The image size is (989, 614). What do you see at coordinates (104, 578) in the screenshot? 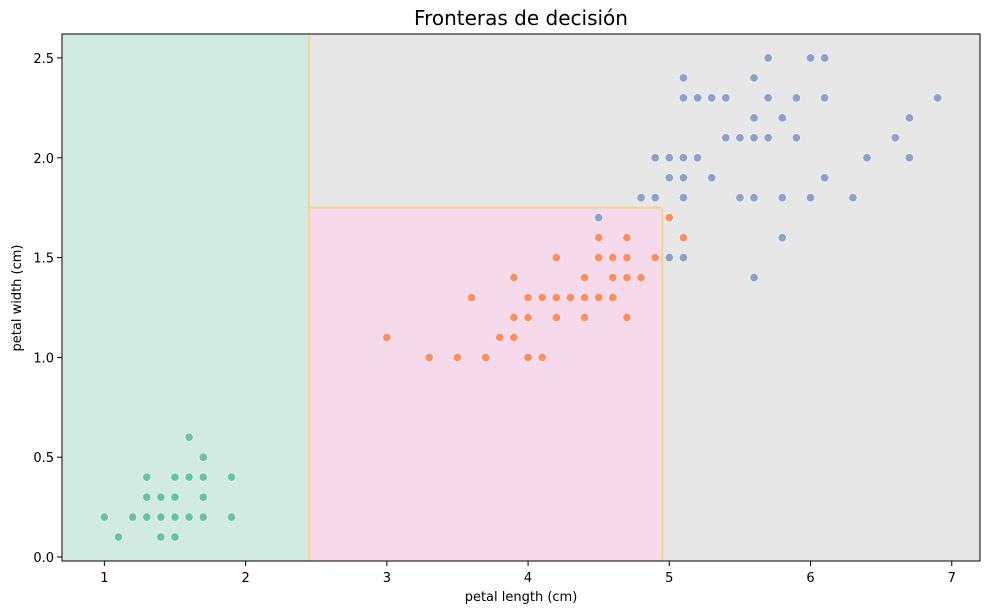
I see `x-tick-label: 1` at bounding box center [104, 578].